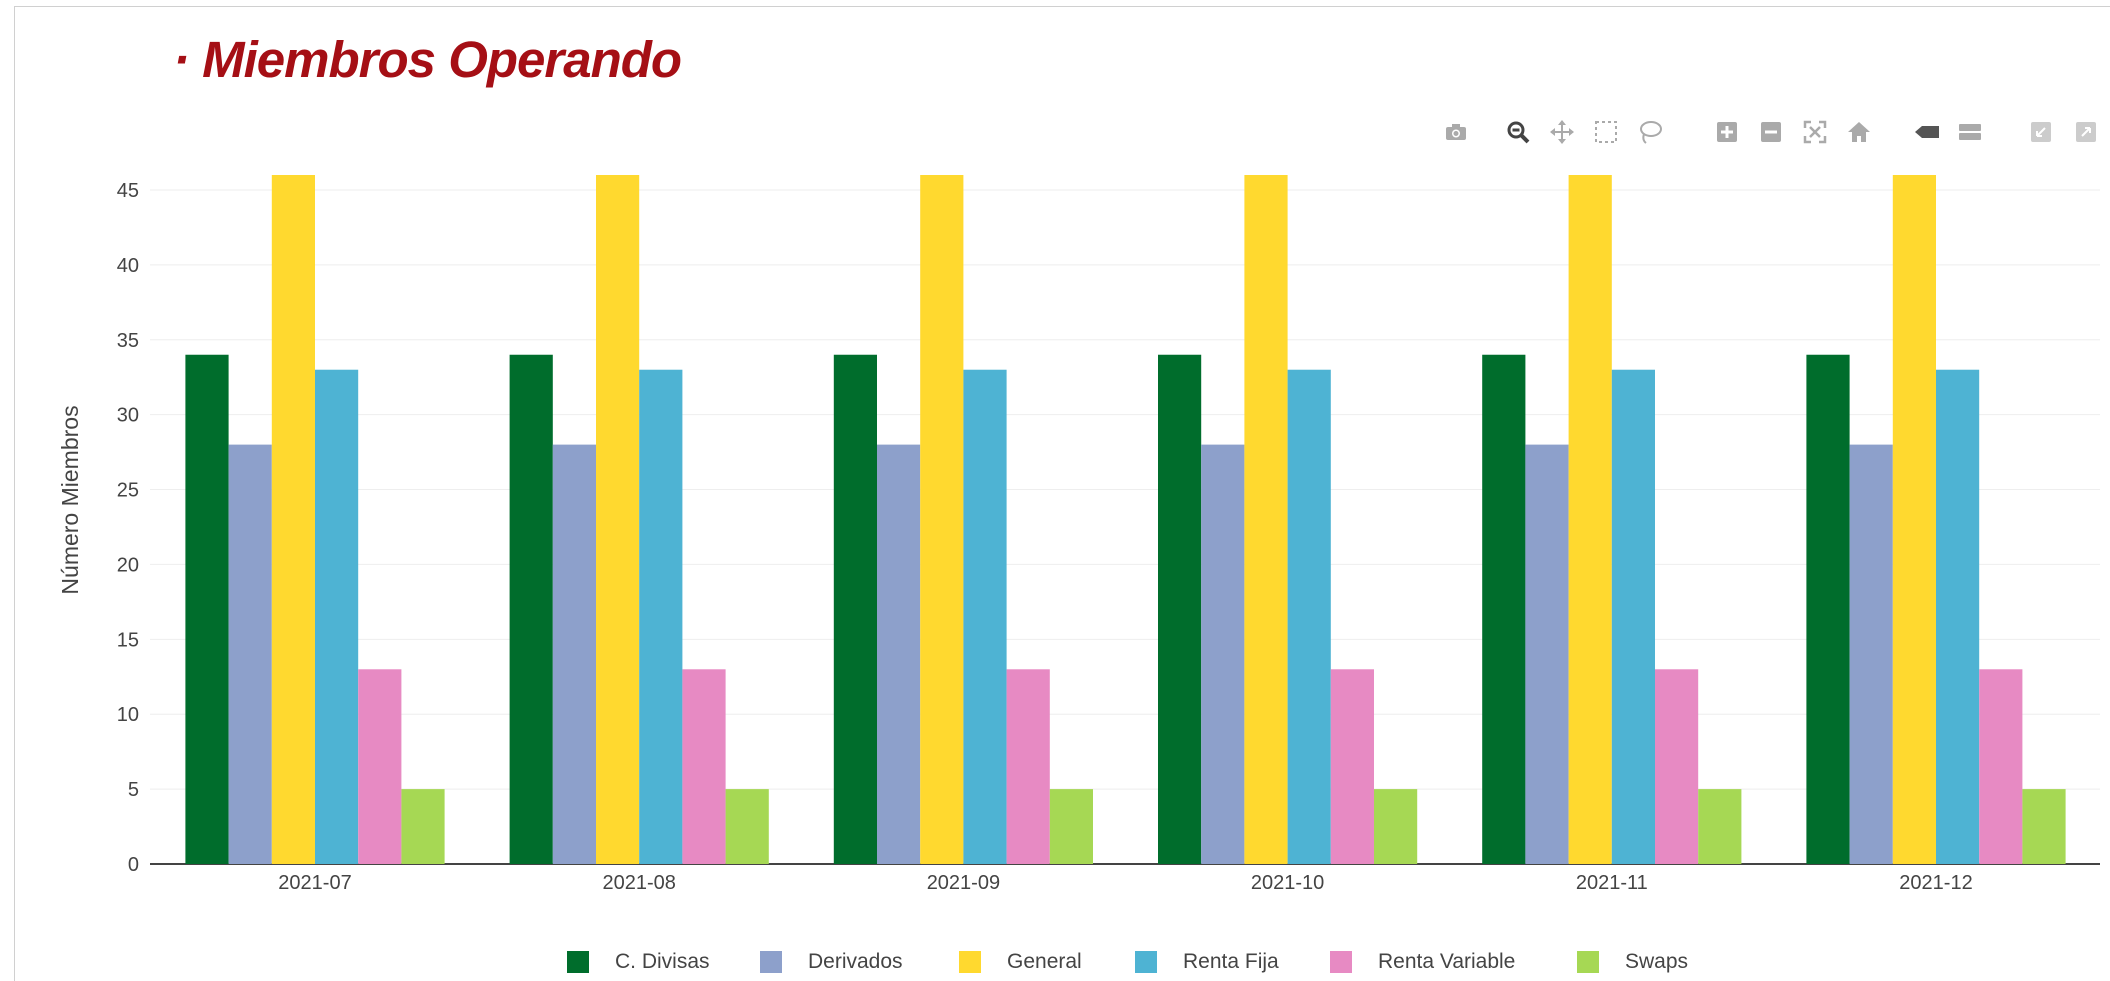 This screenshot has height=981, width=2110. Describe the element at coordinates (662, 961) in the screenshot. I see `legend-label: C. Divisas` at that location.